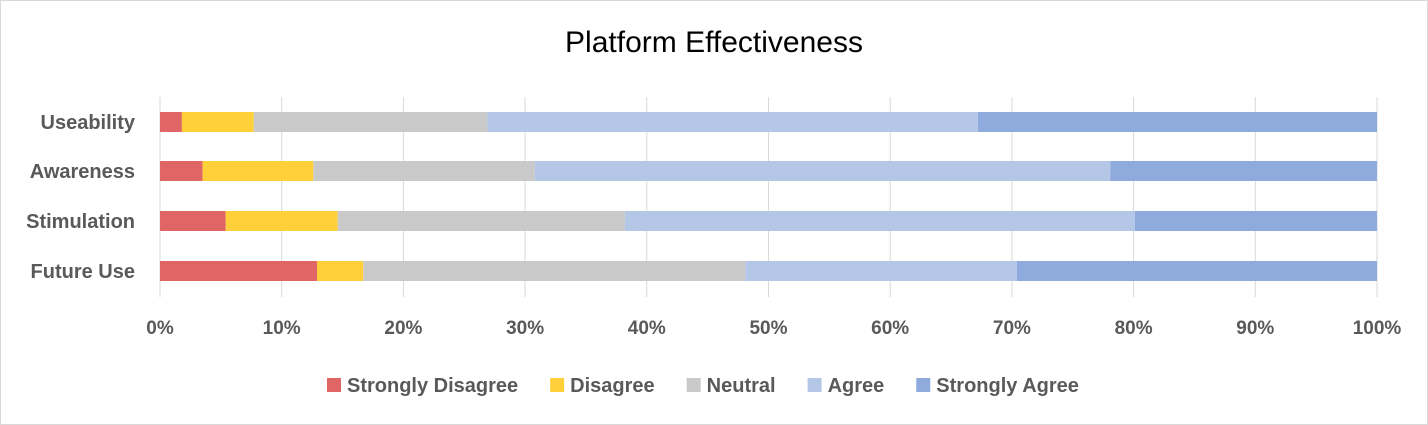  I want to click on bar-disagree-future-use, so click(340, 271).